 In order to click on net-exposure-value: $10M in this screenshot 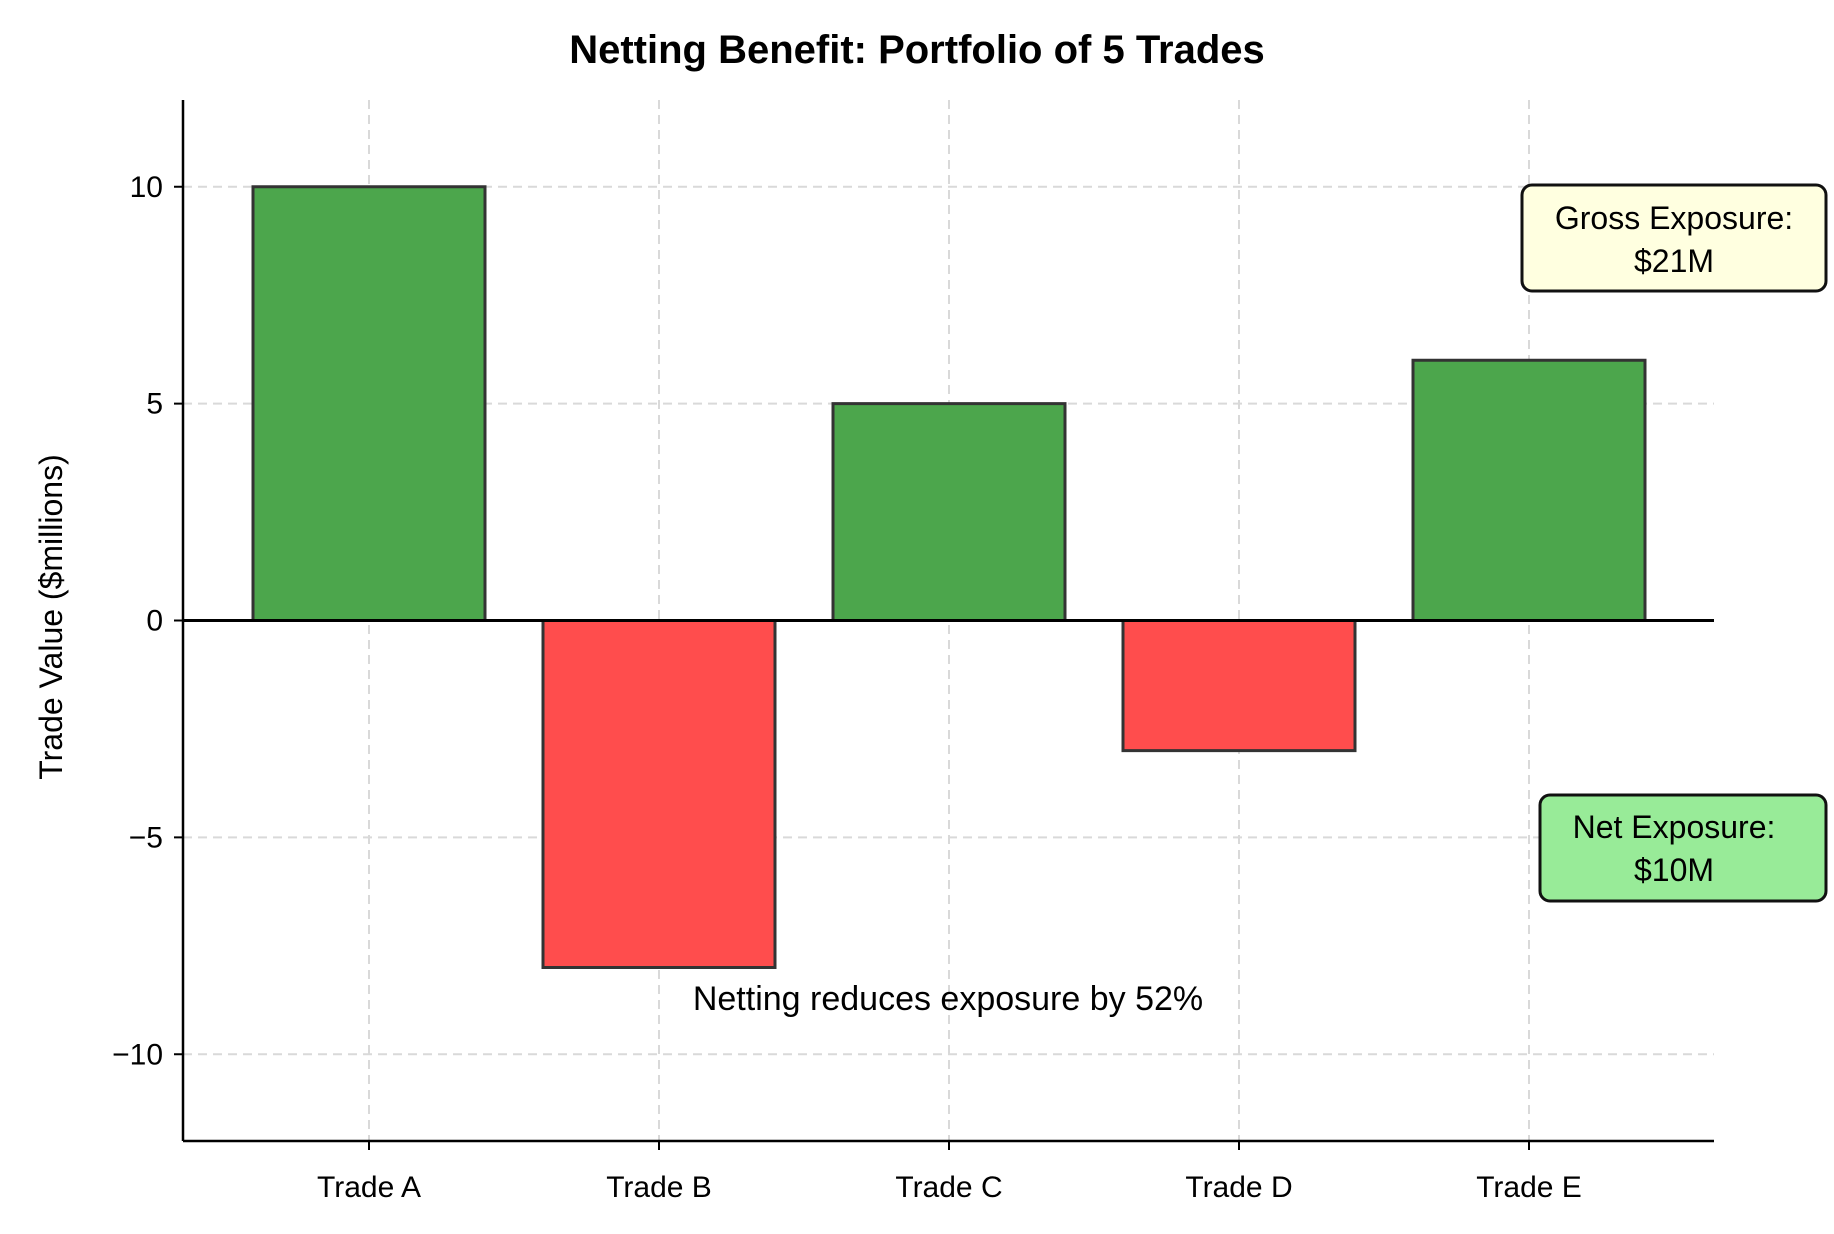, I will do `click(1674, 870)`.